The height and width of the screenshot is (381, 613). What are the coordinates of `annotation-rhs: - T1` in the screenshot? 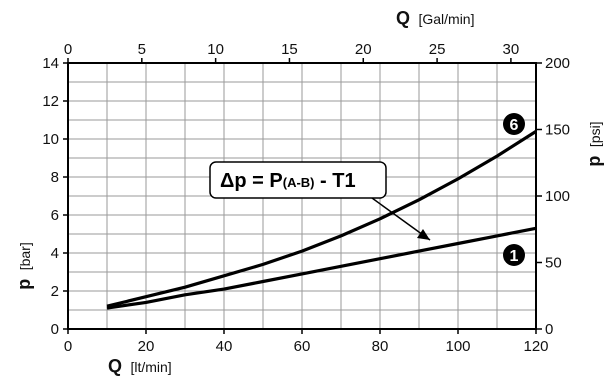 It's located at (335, 181).